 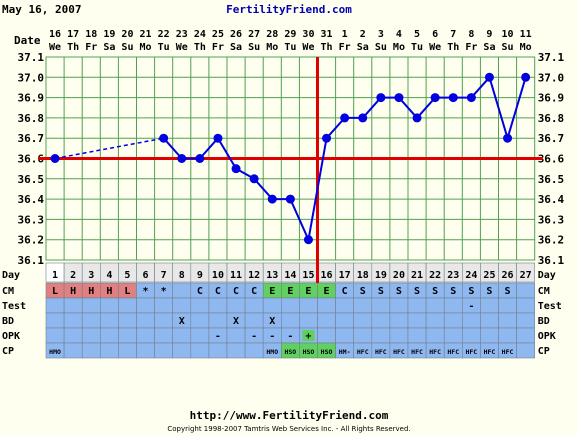 I want to click on cell-text-day: 21, so click(x=417, y=275).